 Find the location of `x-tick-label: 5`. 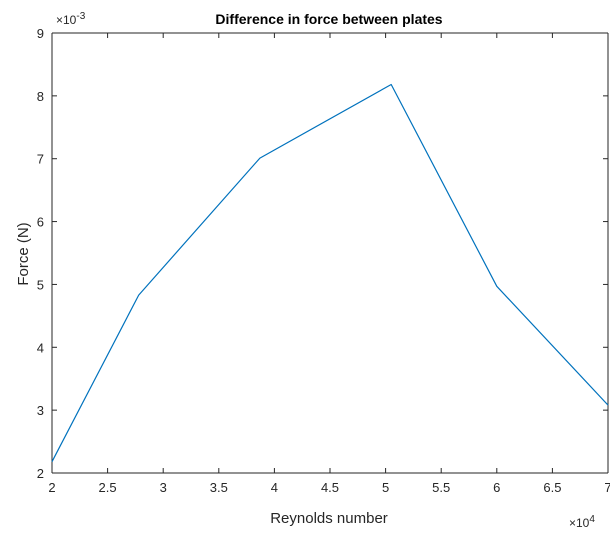

x-tick-label: 5 is located at coordinates (385, 487).